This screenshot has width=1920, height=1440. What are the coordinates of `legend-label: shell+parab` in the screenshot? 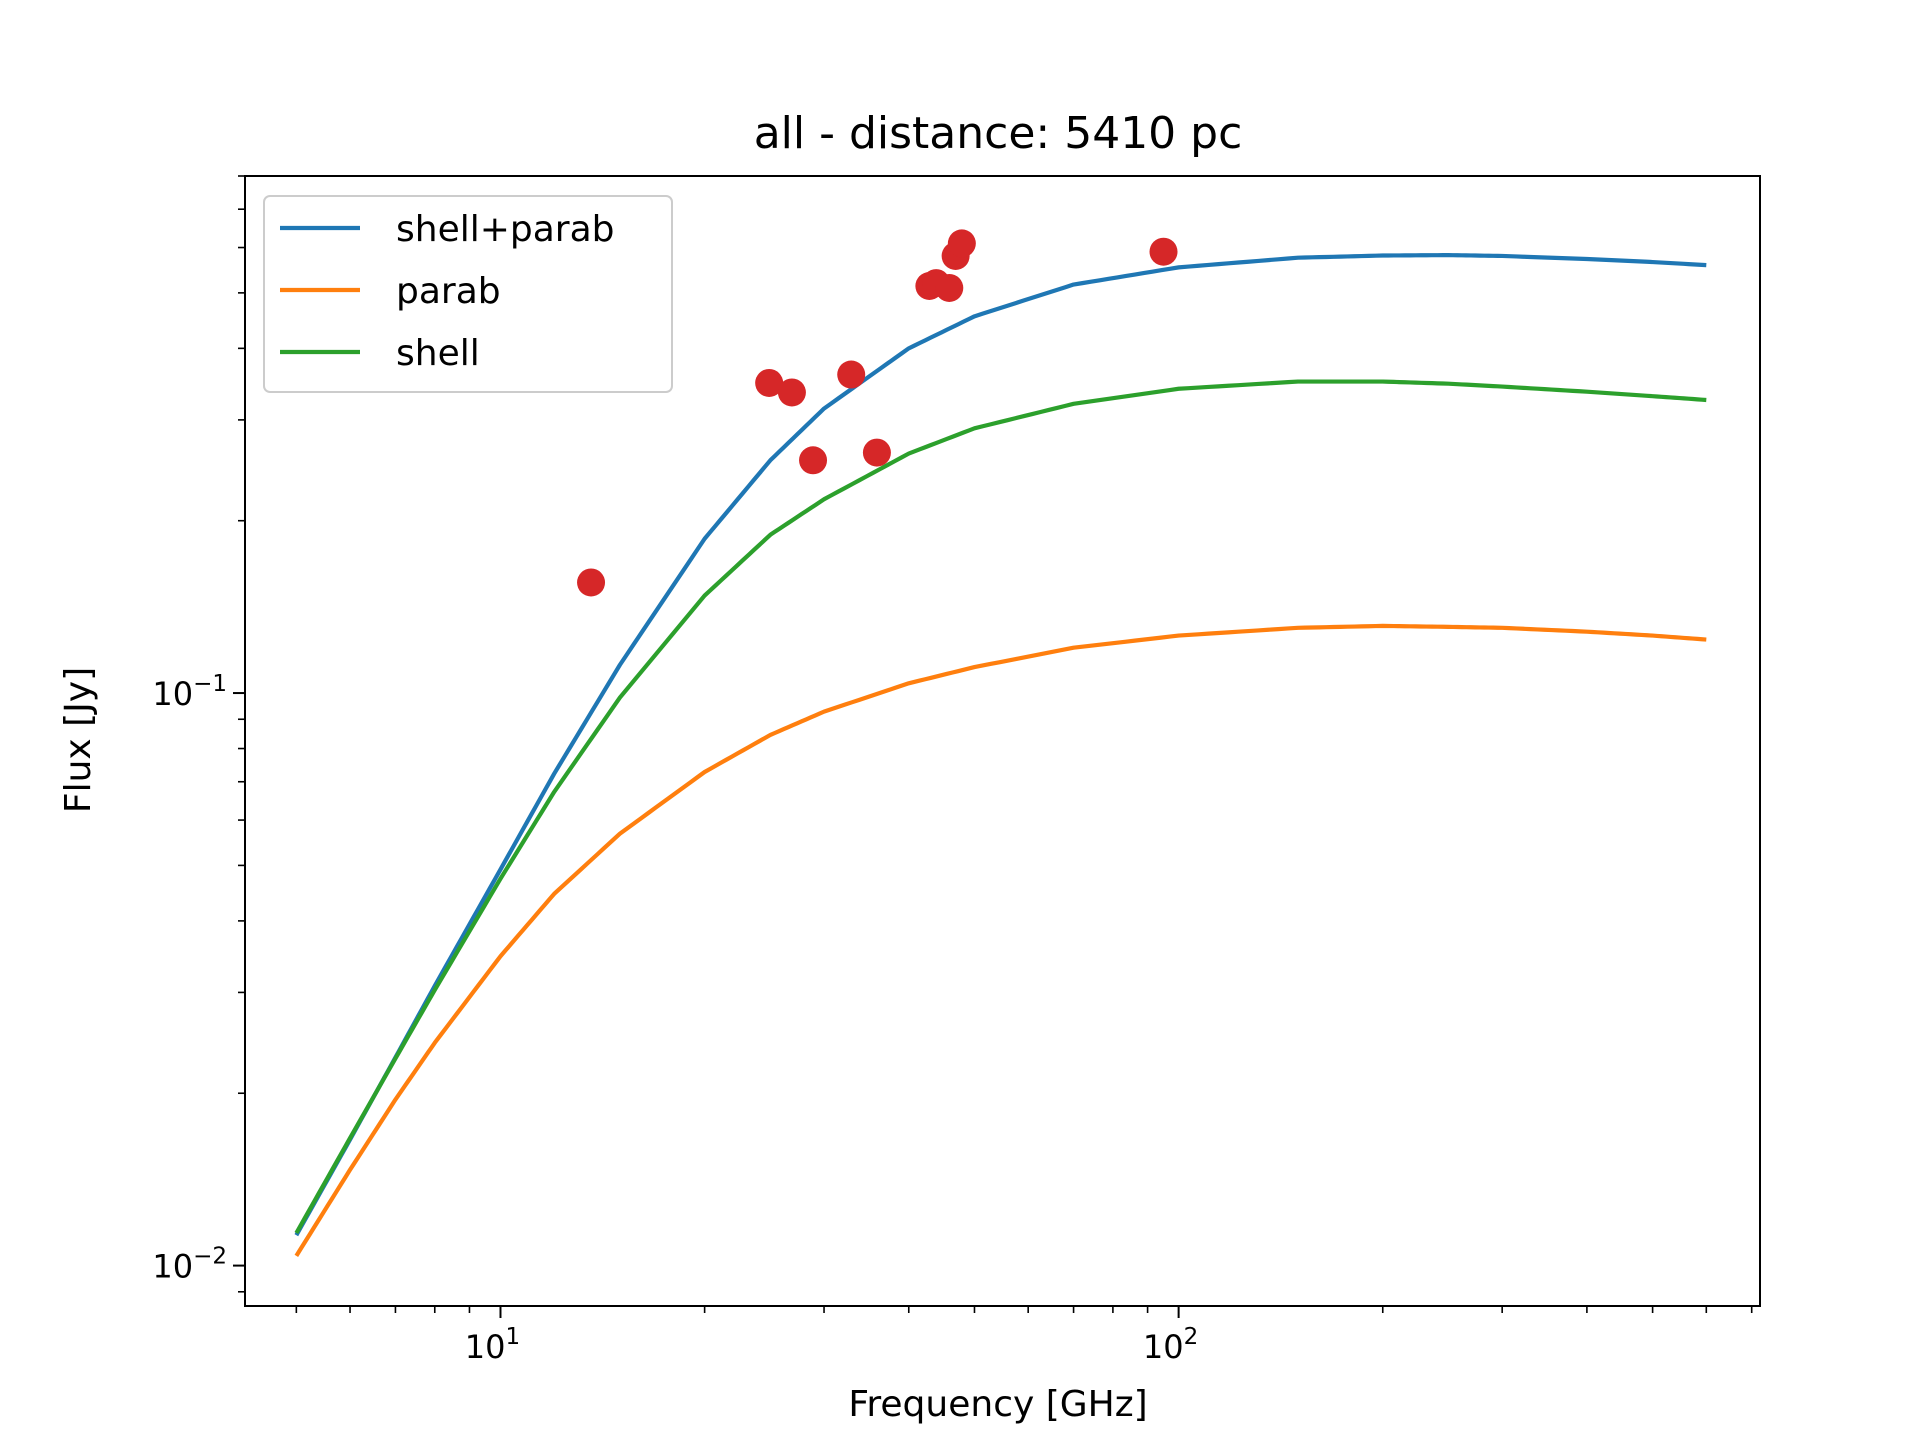 It's located at (505, 229).